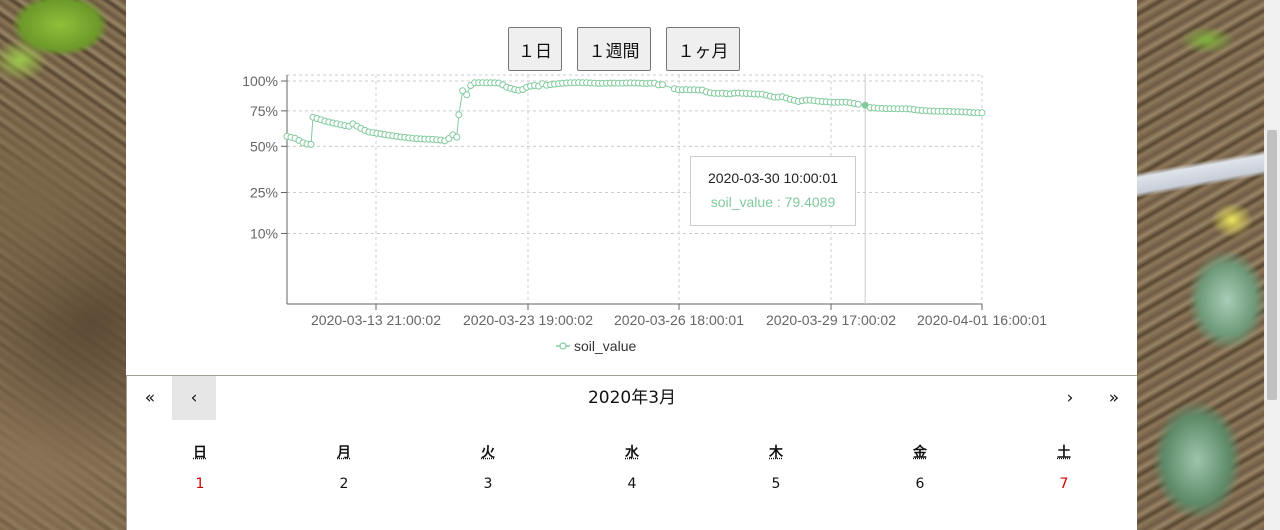  What do you see at coordinates (264, 111) in the screenshot?
I see `y-tick-label: 75%` at bounding box center [264, 111].